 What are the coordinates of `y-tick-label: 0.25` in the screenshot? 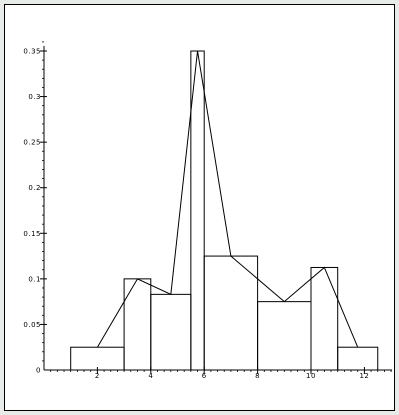 It's located at (32, 143).